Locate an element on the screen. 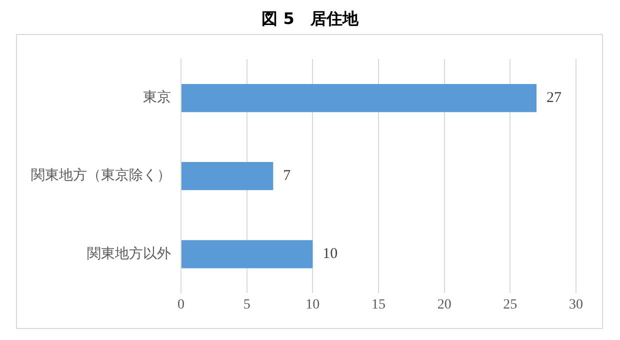 The width and height of the screenshot is (620, 340). y-tick-label: 関東地方以外 is located at coordinates (129, 254).